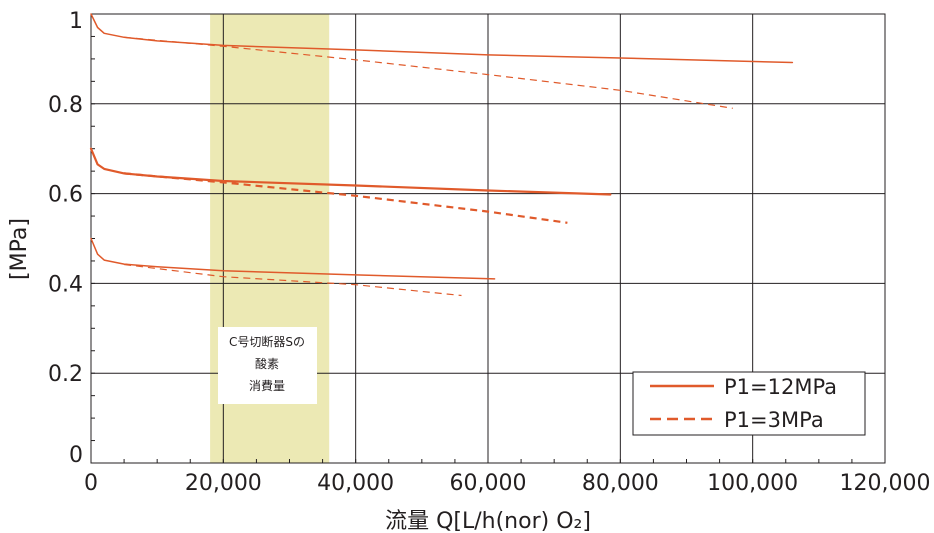 The width and height of the screenshot is (934, 533). I want to click on x-tick-label: 120,000, so click(885, 483).